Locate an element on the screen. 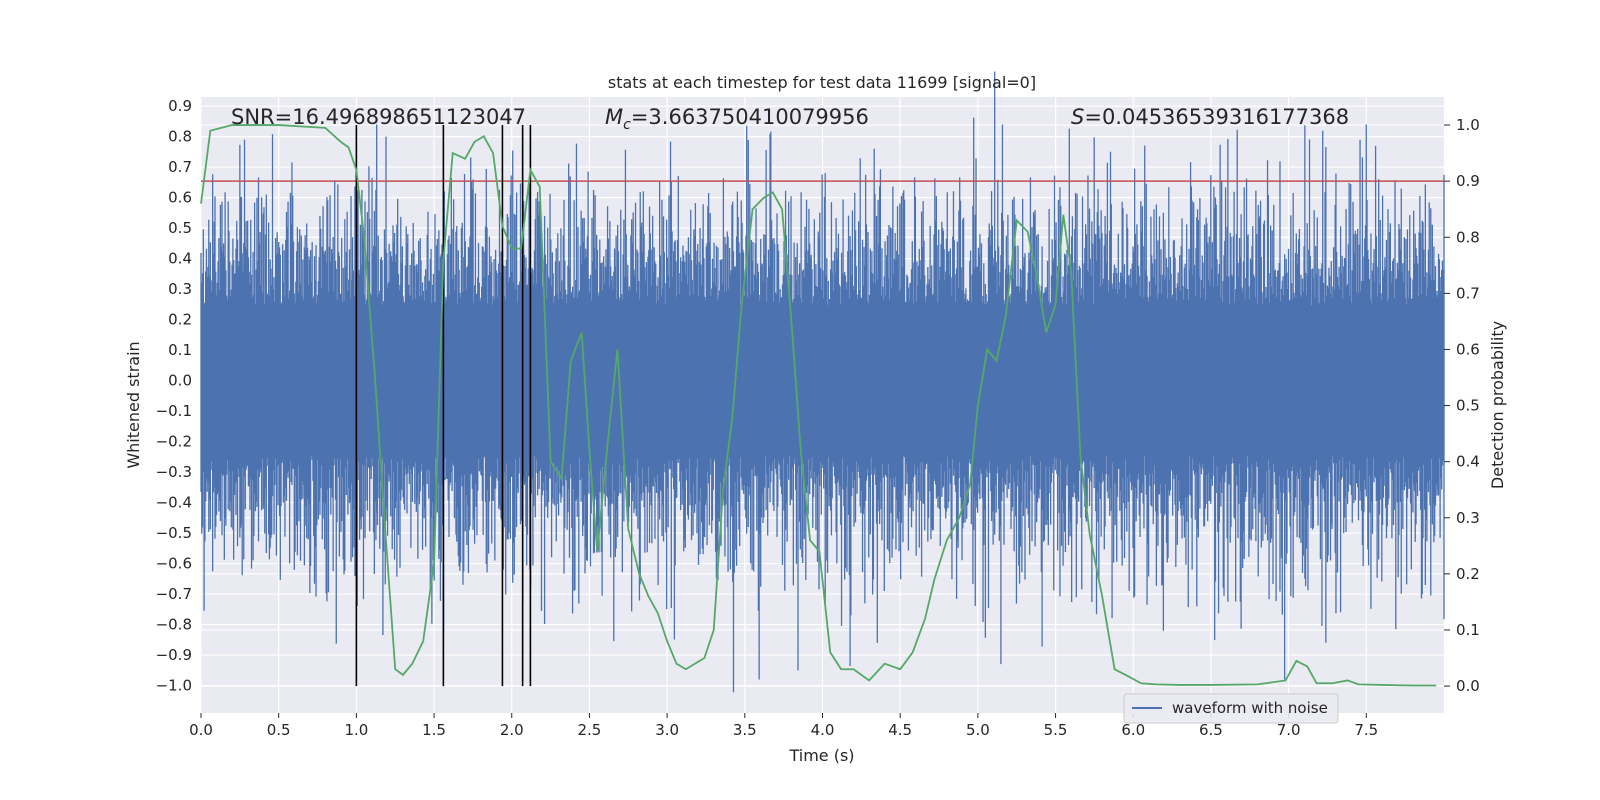 This screenshot has height=800, width=1600. y2-tick-label: 0.3 is located at coordinates (1468, 518).